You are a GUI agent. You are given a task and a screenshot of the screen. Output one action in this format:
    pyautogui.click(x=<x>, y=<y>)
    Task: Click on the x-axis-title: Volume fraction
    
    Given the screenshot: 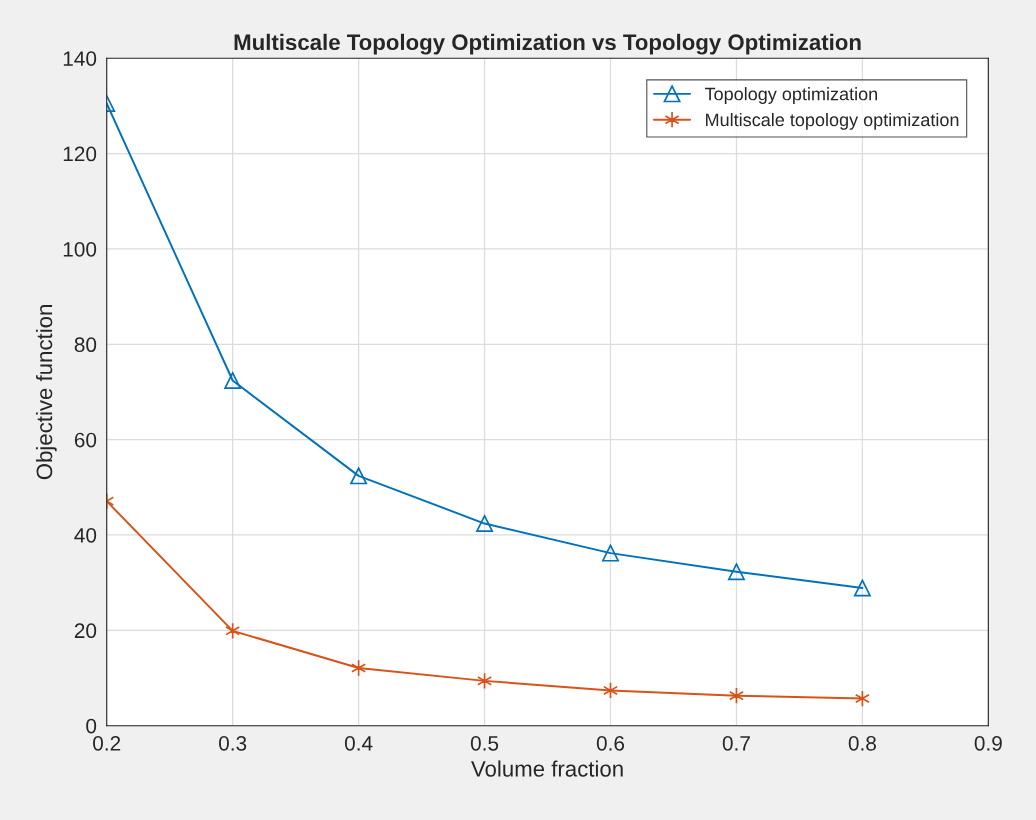 What is the action you would take?
    pyautogui.click(x=547, y=768)
    